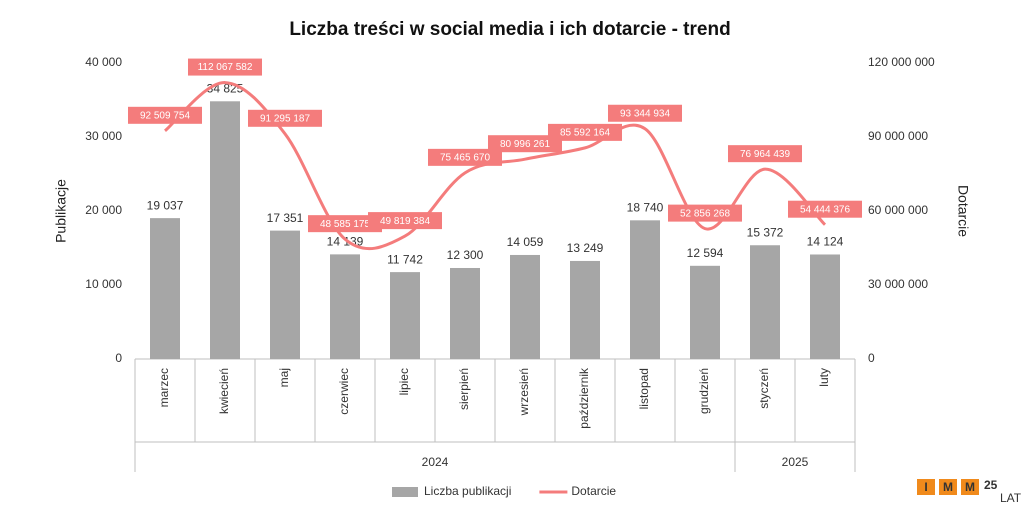  Describe the element at coordinates (901, 62) in the screenshot. I see `y2ticks-label: 120 000 000` at that location.